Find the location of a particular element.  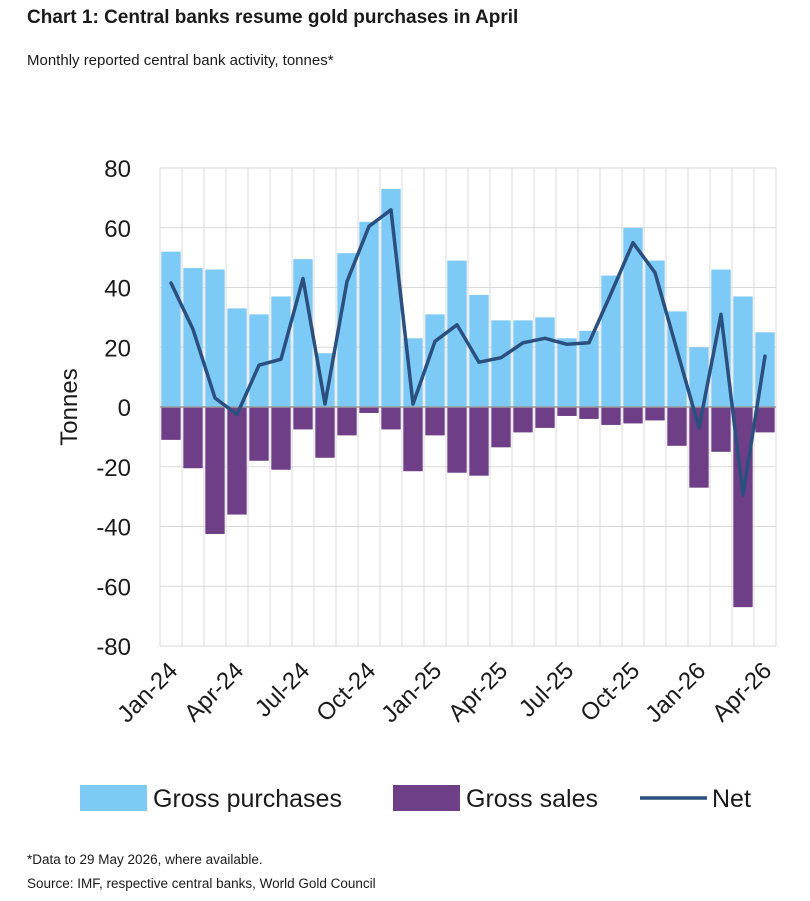

legend: Gross purchases Gross sales Net is located at coordinates (415, 799).